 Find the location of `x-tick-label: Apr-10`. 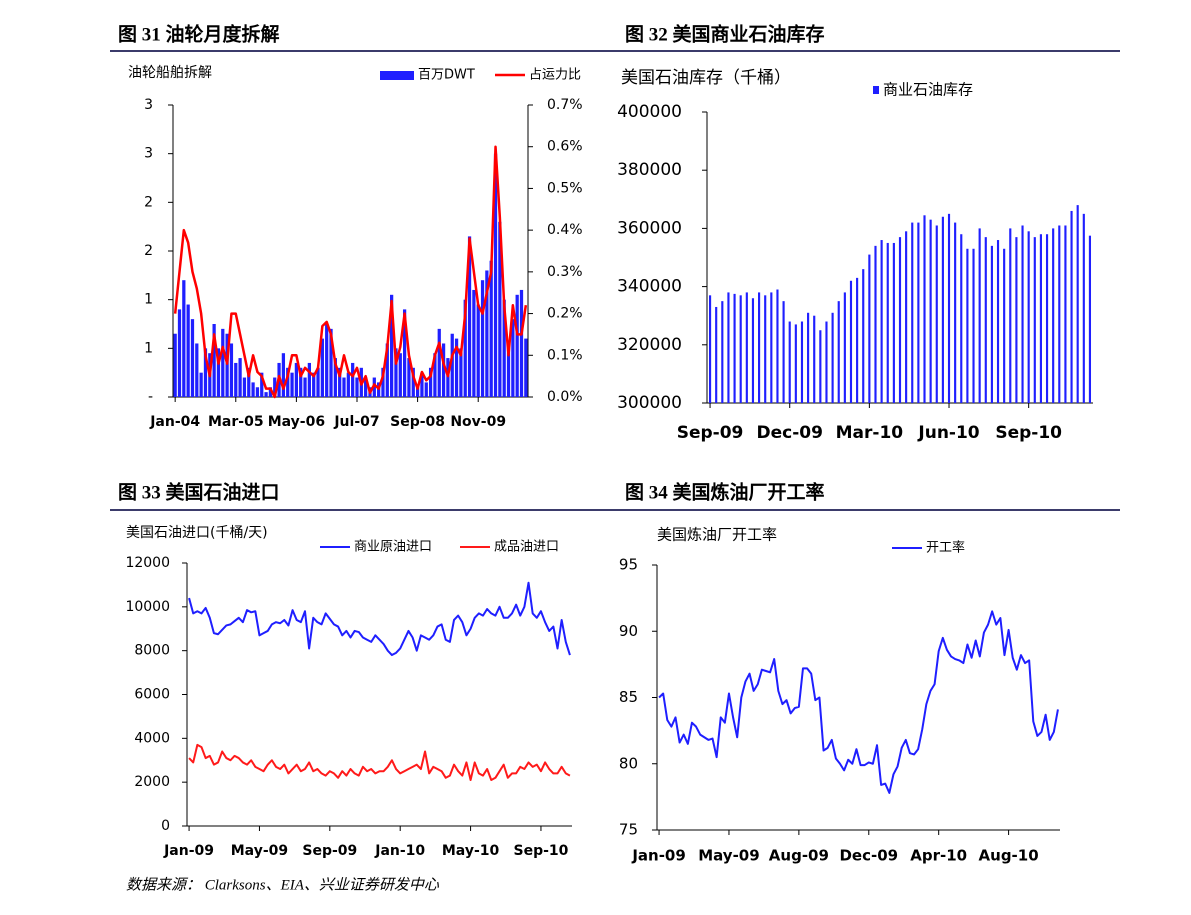

x-tick-label: Apr-10 is located at coordinates (938, 856).